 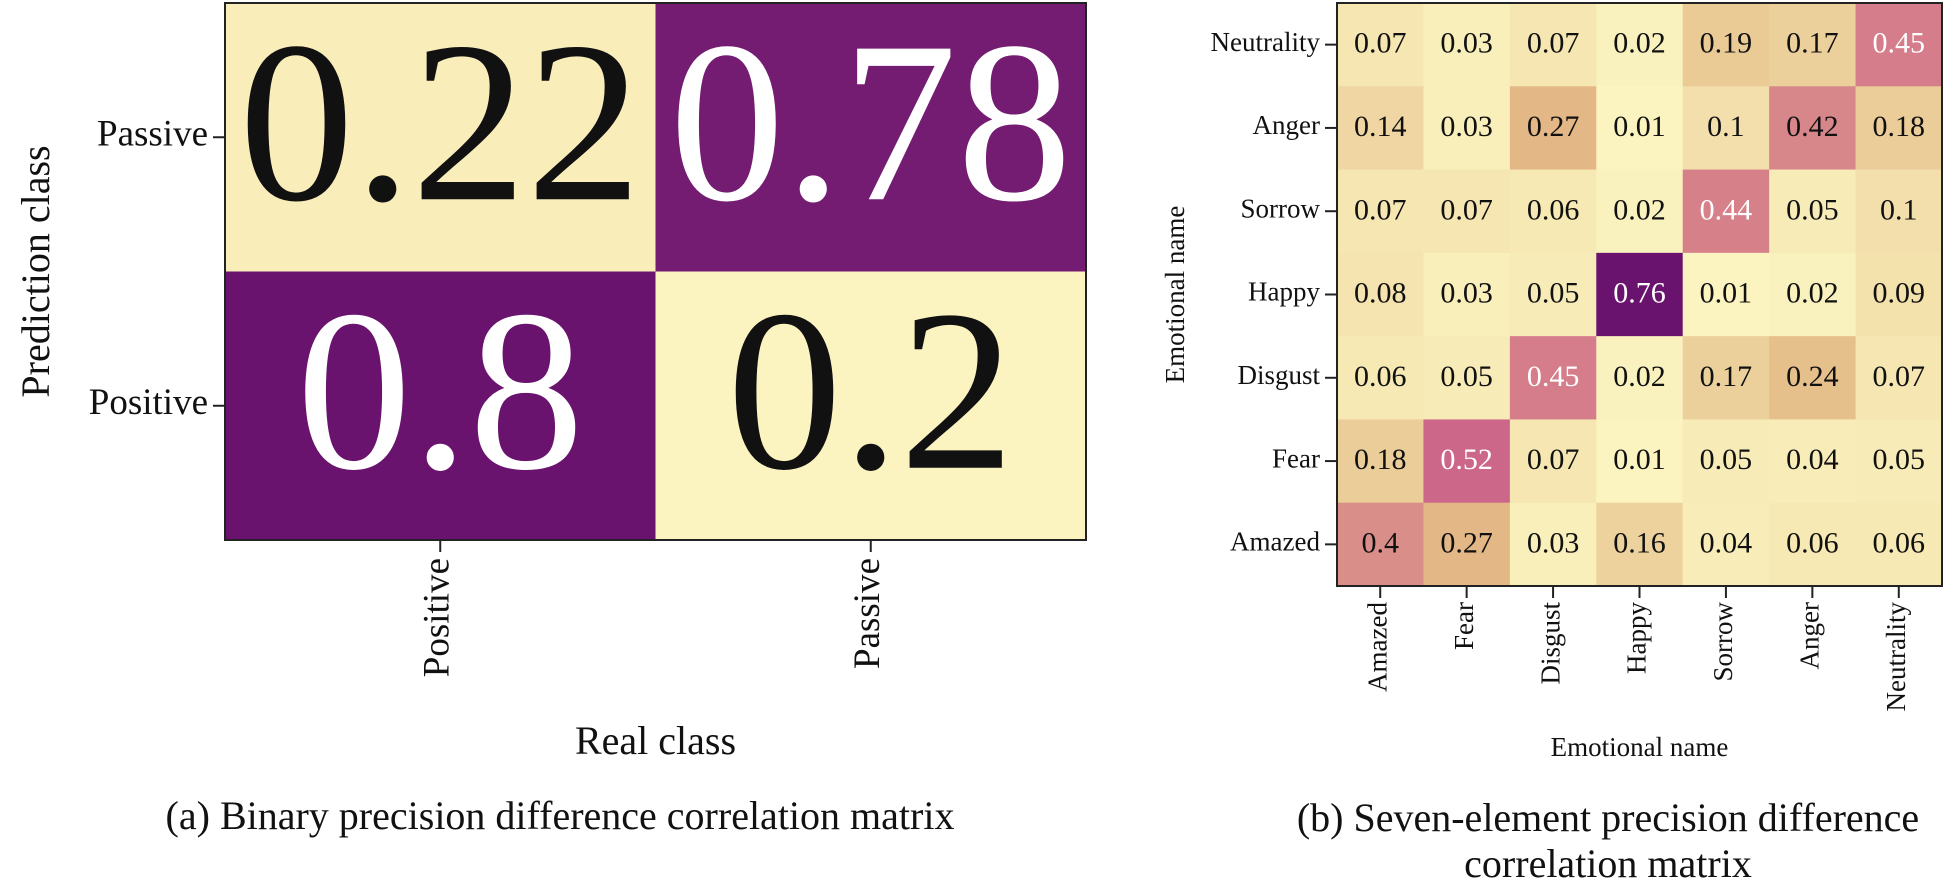 What do you see at coordinates (1175, 295) in the screenshot?
I see `y-axis-label: Emotional name` at bounding box center [1175, 295].